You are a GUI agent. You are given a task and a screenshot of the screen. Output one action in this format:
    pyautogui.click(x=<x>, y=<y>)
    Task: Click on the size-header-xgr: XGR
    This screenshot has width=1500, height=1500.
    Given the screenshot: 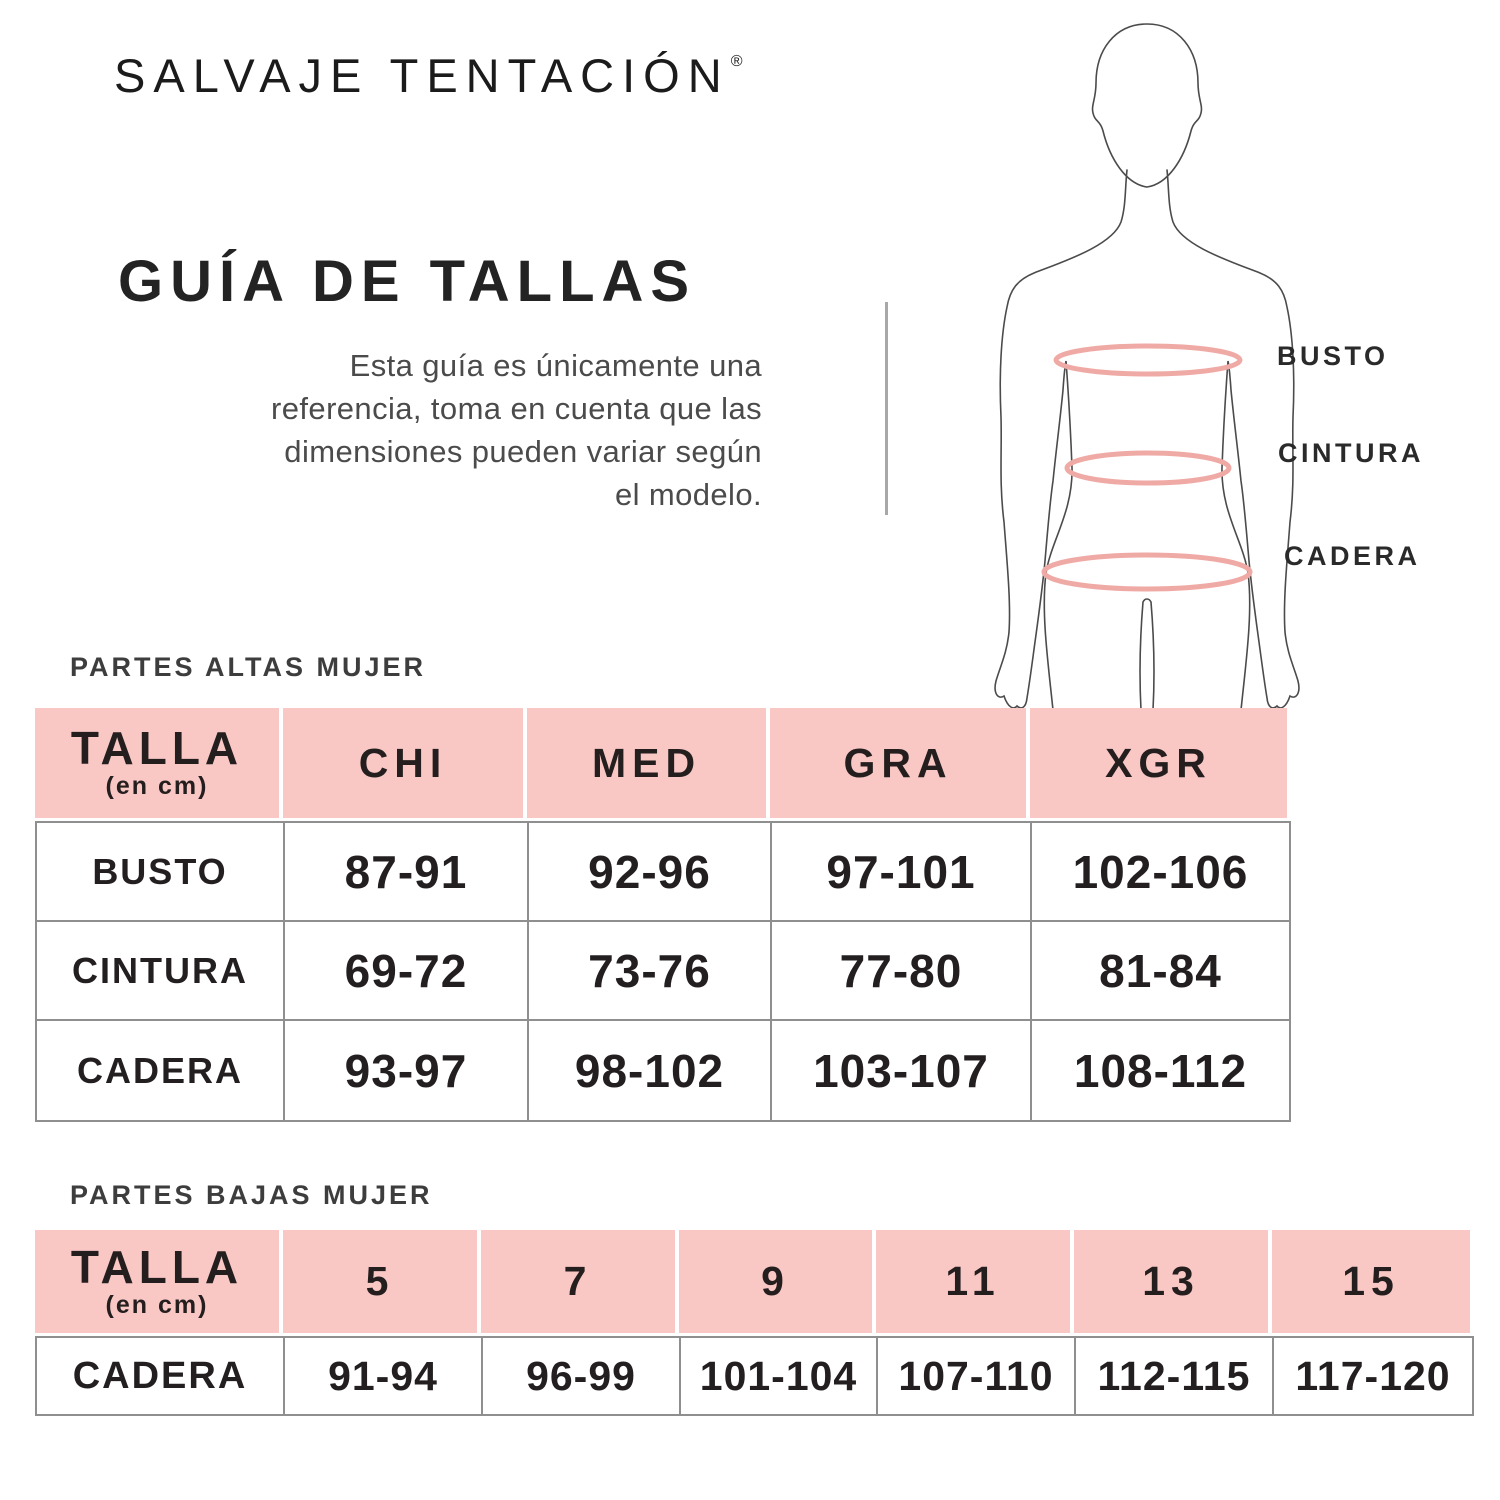 What is the action you would take?
    pyautogui.click(x=1158, y=762)
    